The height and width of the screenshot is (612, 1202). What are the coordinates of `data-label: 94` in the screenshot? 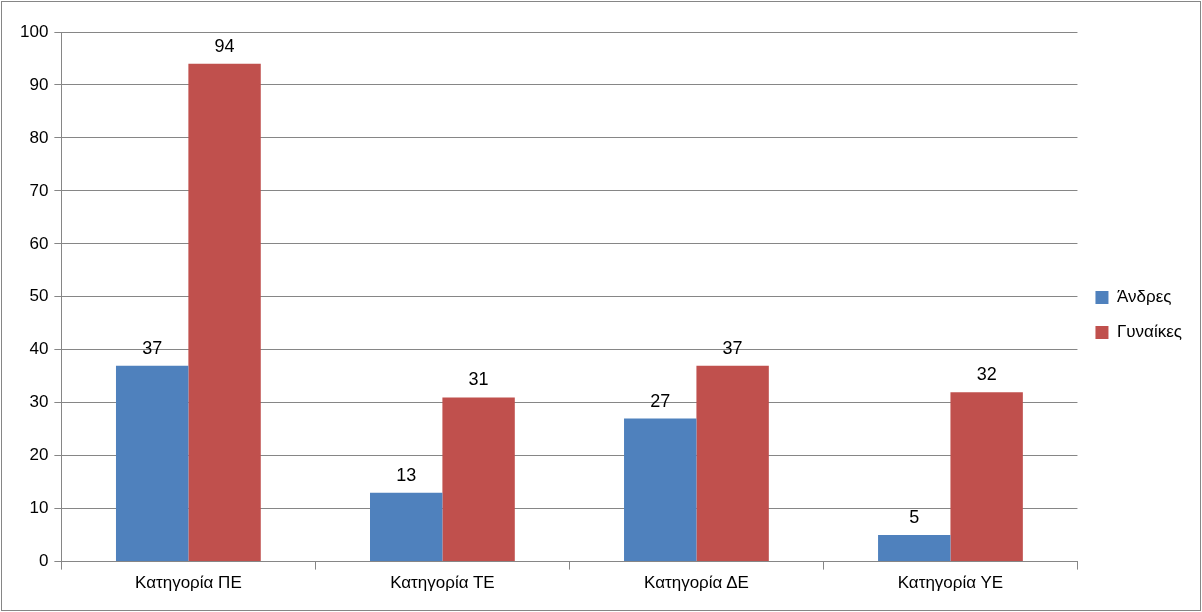 It's located at (224, 45).